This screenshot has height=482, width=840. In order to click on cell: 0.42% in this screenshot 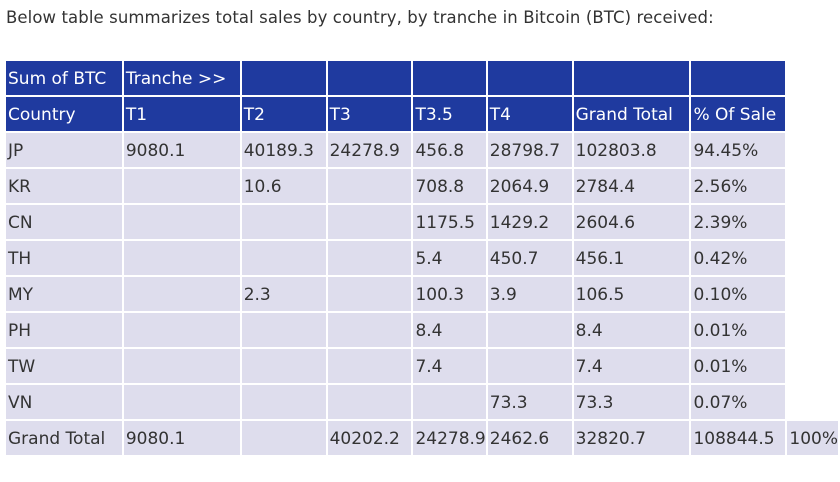, I will do `click(738, 258)`.